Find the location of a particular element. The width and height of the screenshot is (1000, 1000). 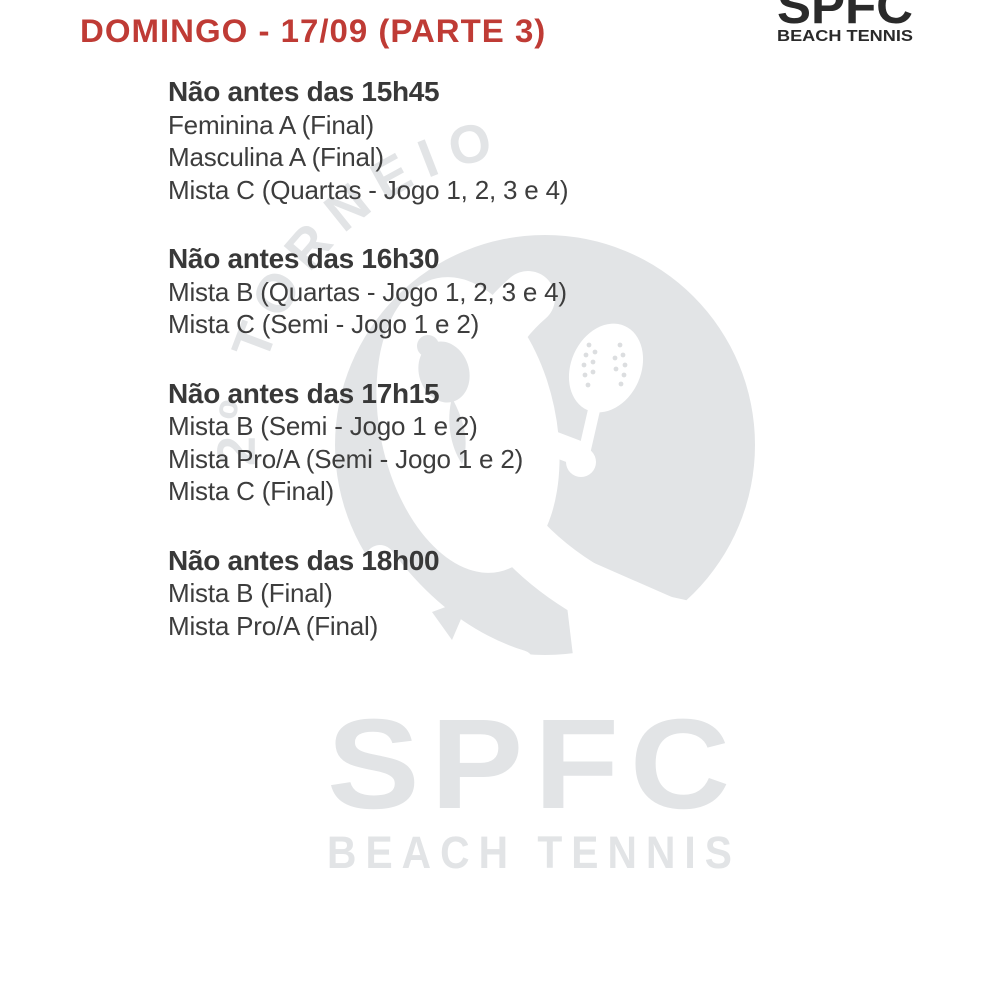

match-item: Mista Pro/A (Final) is located at coordinates (273, 625).